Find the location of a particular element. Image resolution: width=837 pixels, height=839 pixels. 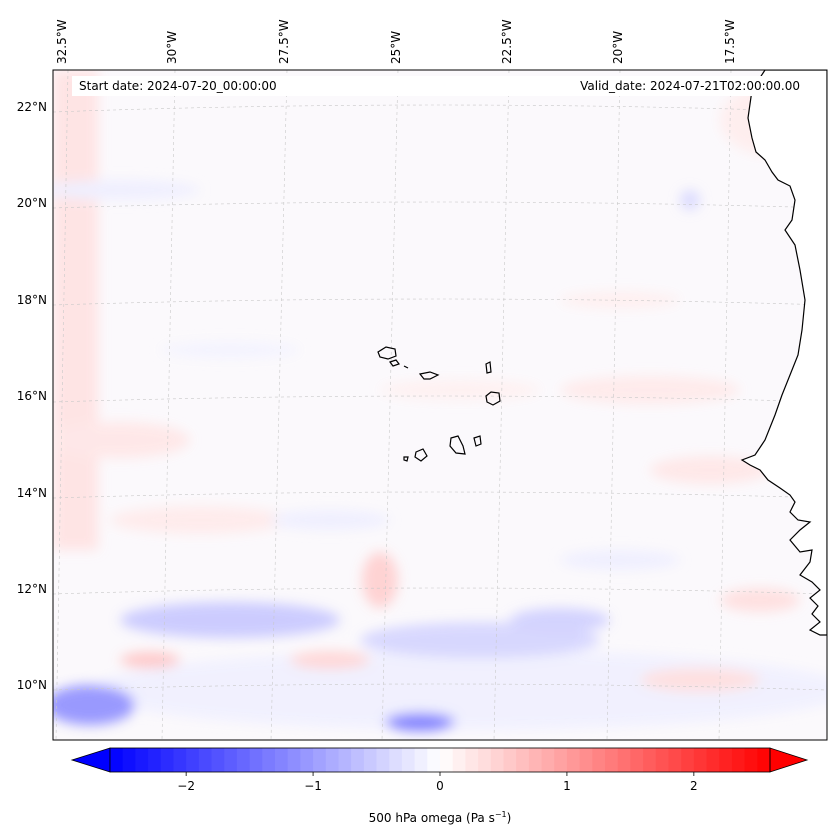

cape-verde-islands is located at coordinates (439, 404).